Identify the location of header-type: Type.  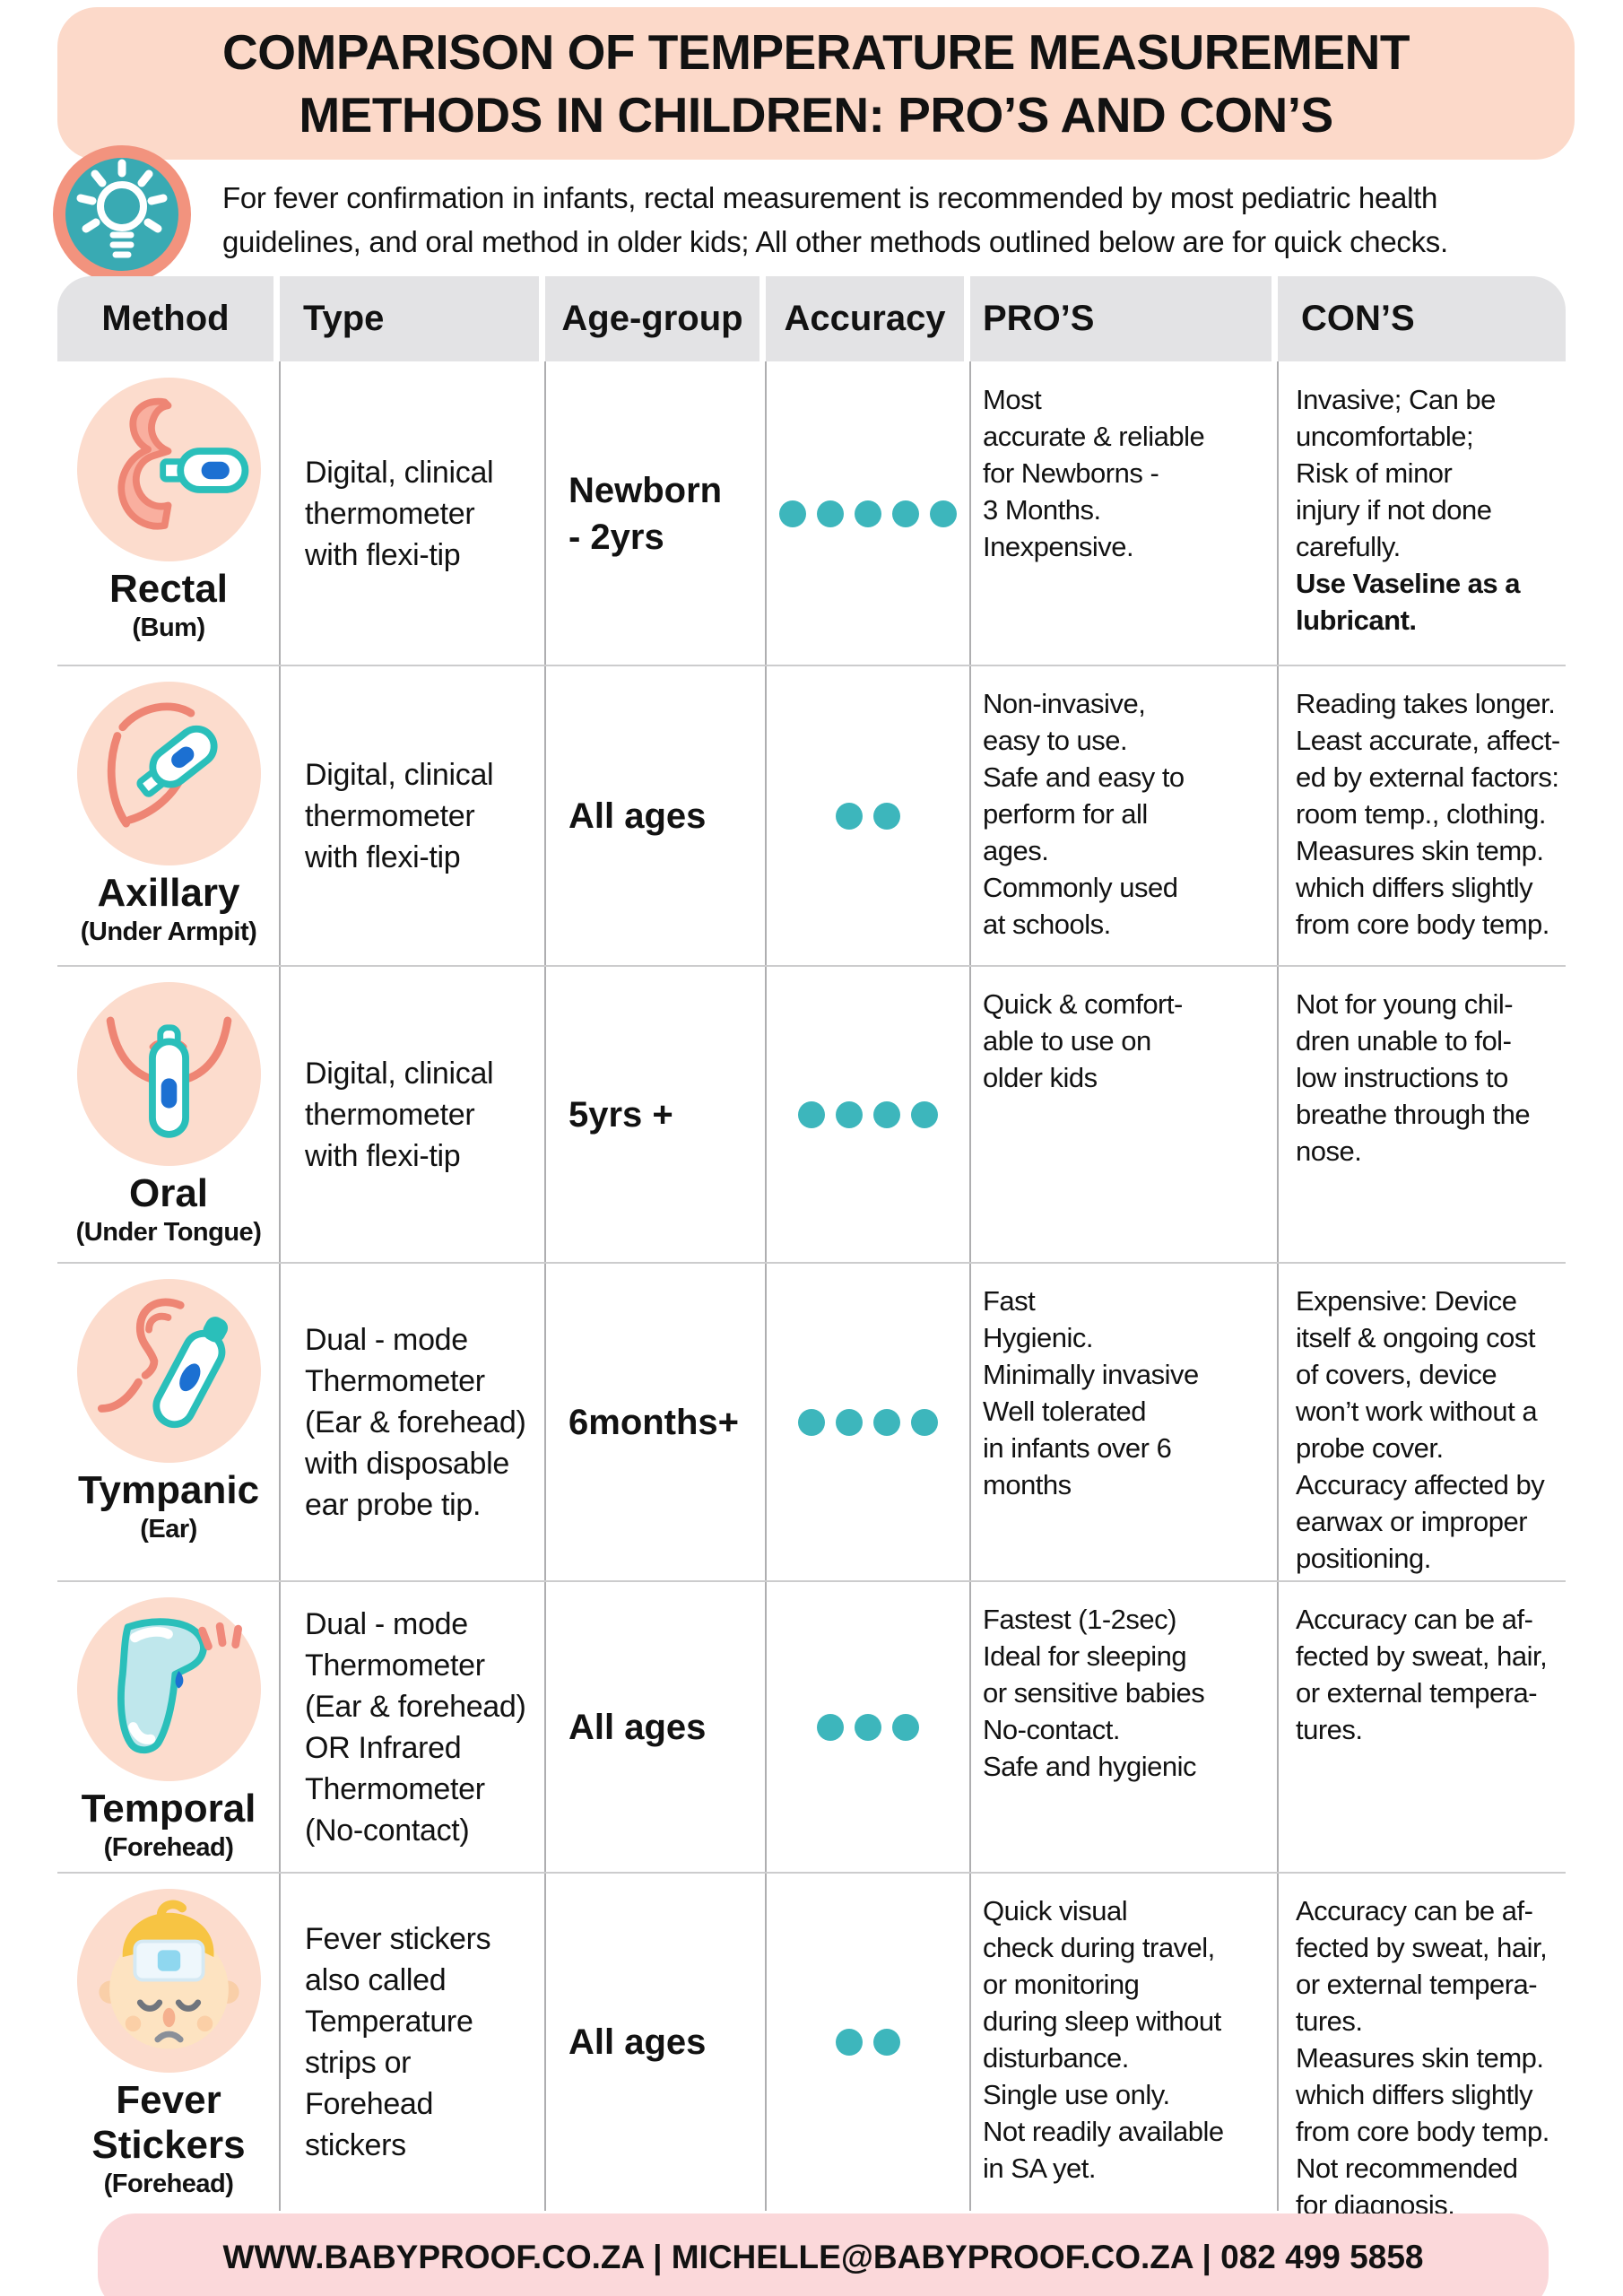
(412, 318).